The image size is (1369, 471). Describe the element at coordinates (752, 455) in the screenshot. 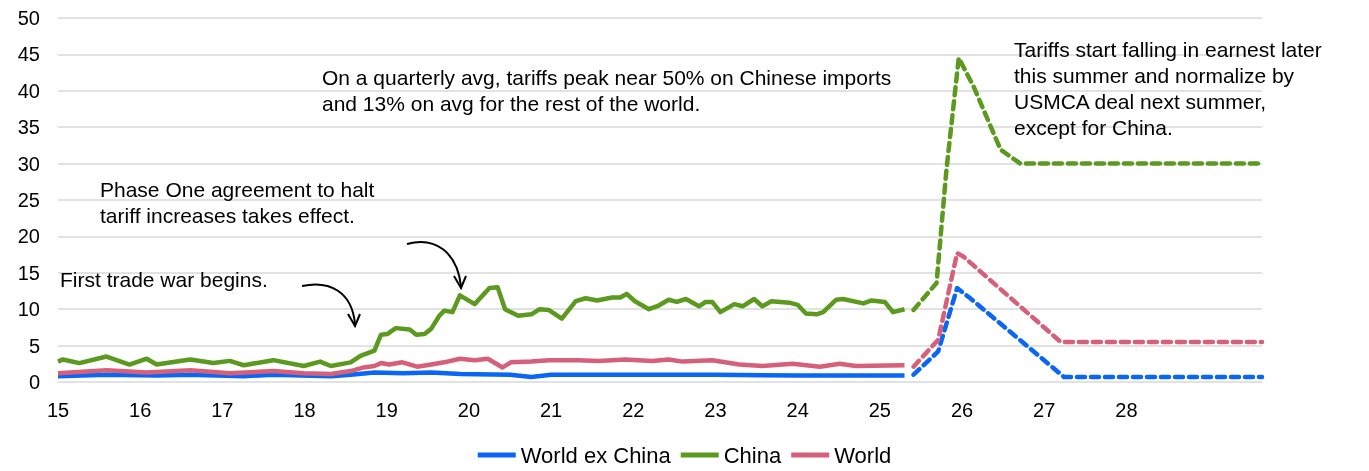

I see `legend-label: China` at that location.